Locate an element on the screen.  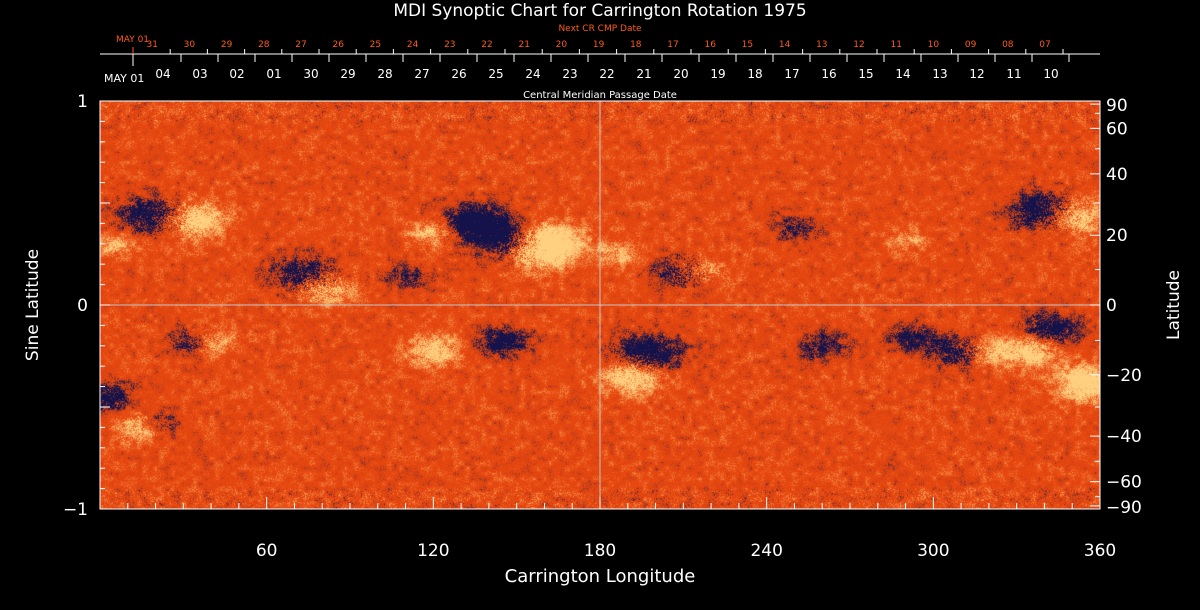
next-cr-date: 19 is located at coordinates (599, 45).